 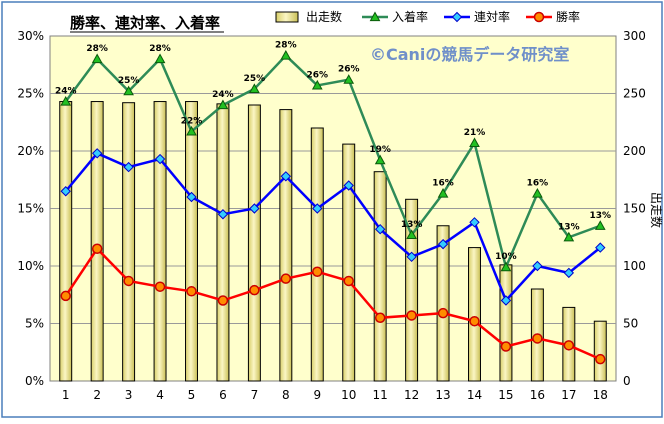 I want to click on x-tick-label: 4, so click(x=160, y=395).